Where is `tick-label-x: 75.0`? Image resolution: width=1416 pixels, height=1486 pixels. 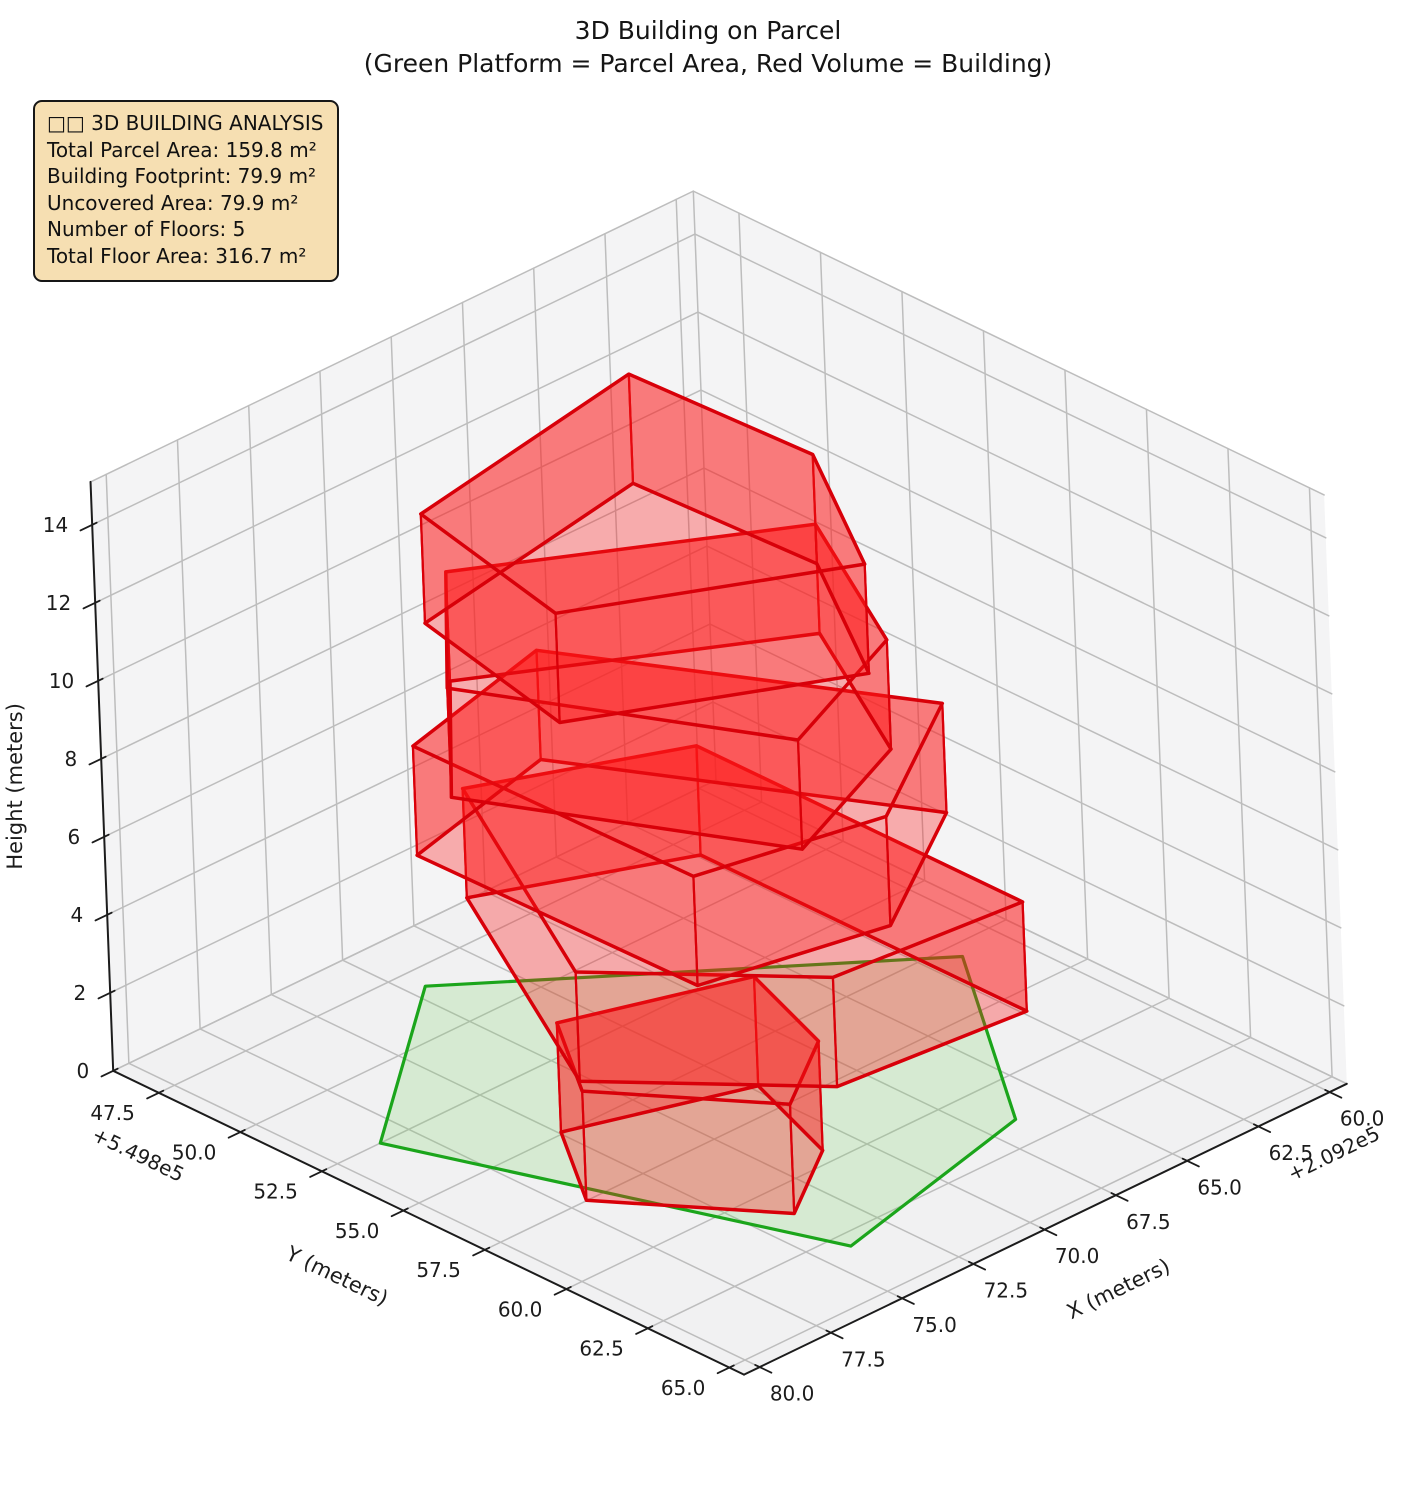 tick-label-x: 75.0 is located at coordinates (934, 1325).